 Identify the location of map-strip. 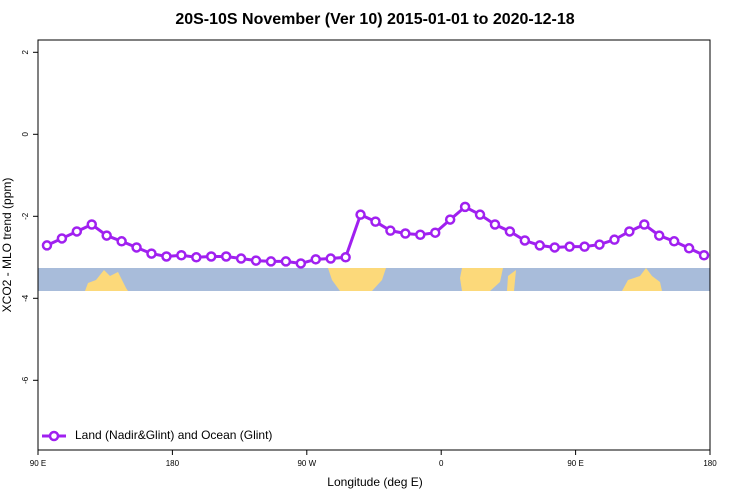
(374, 279).